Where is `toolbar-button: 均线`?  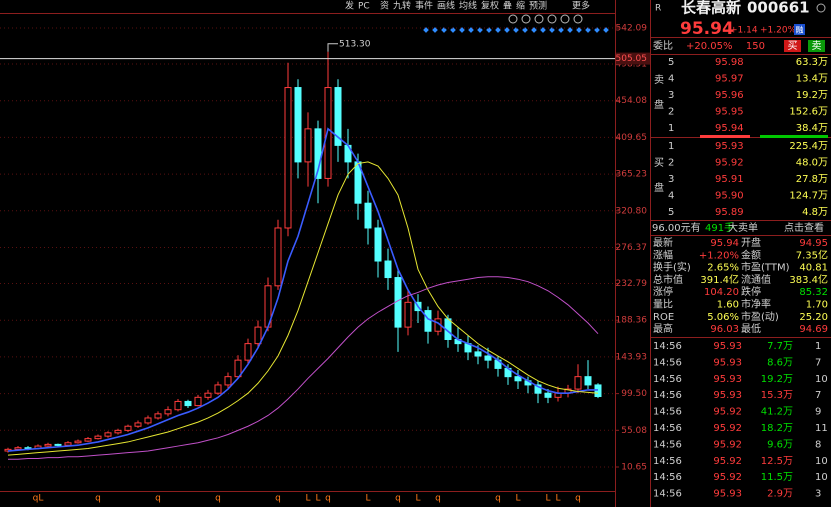
toolbar-button: 均线 is located at coordinates (468, 6).